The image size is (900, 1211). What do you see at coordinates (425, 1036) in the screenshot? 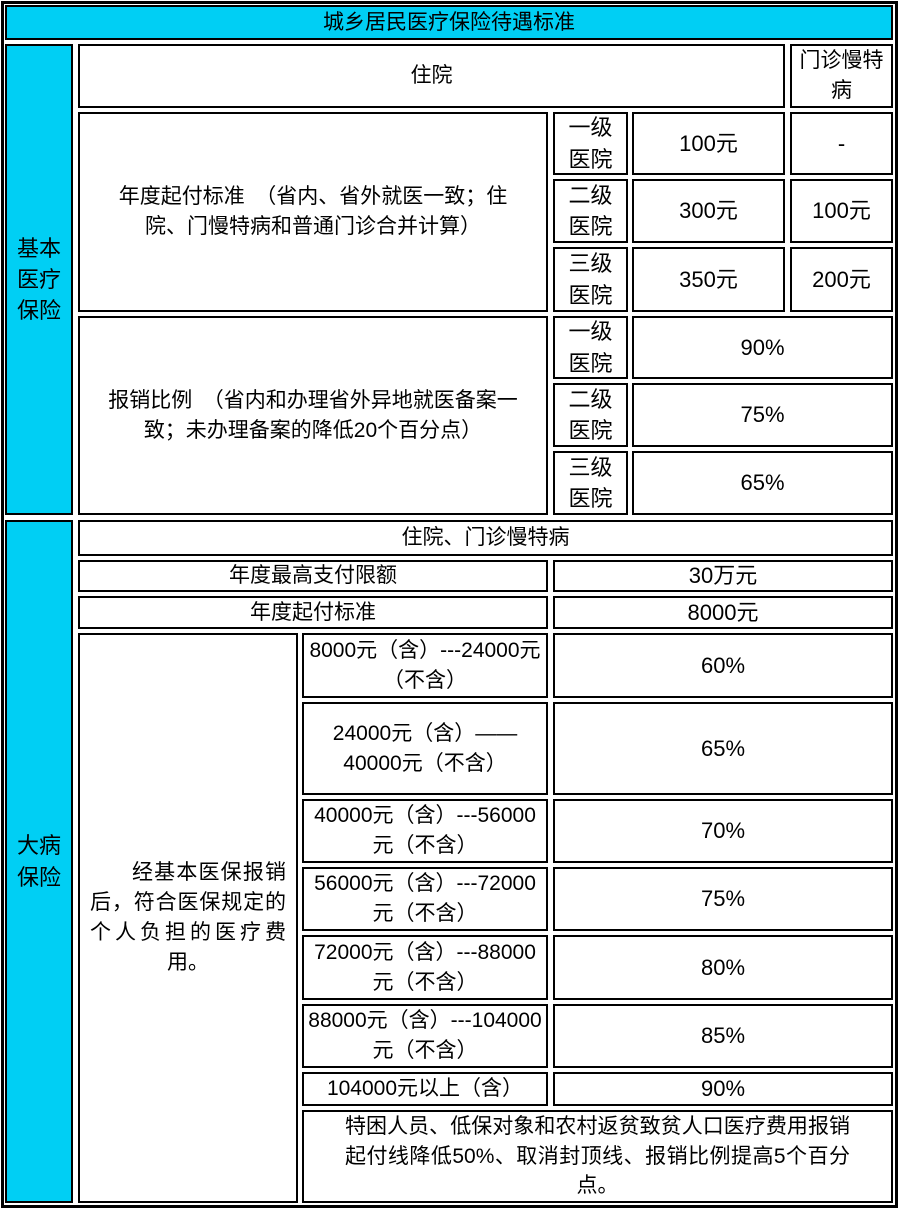
I see `bracket-range-6: 88000元（含）---104000元（不含）` at bounding box center [425, 1036].